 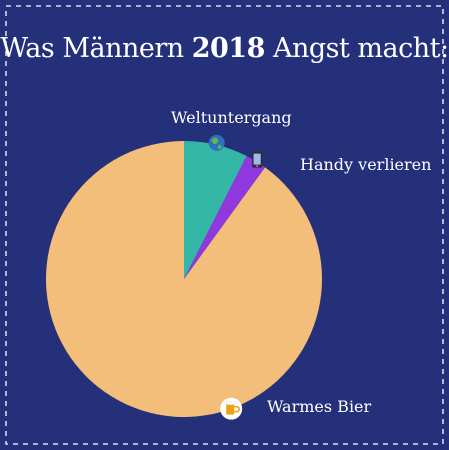 I want to click on chart-title: Was Männern 2018 Angst macht:, so click(x=224, y=48).